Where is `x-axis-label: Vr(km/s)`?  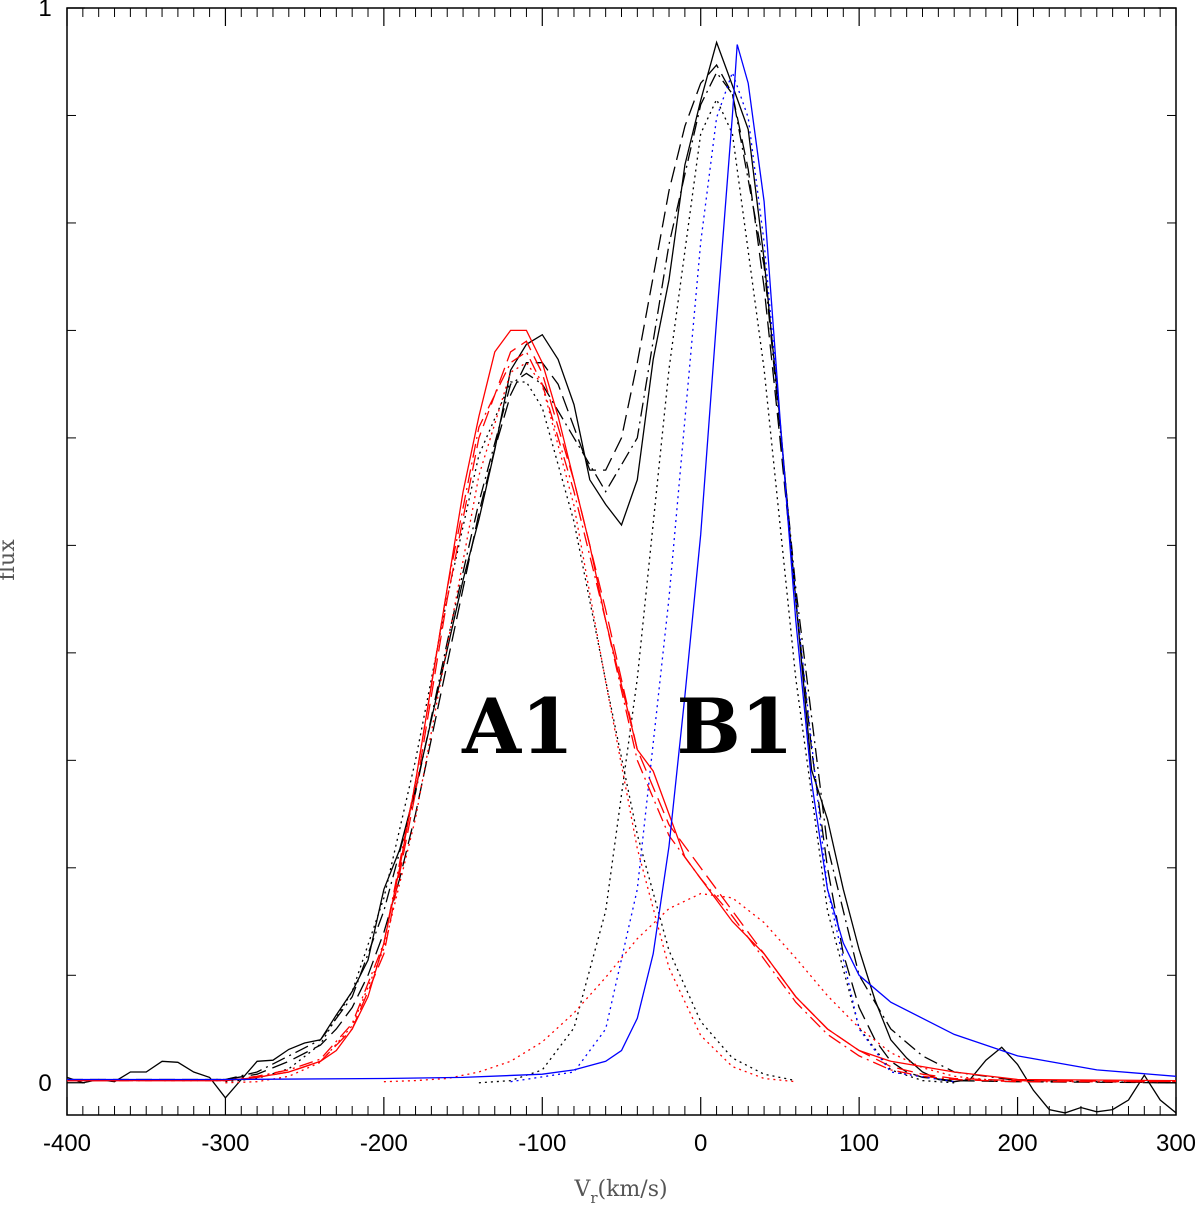 x-axis-label: Vr(km/s) is located at coordinates (620, 1191).